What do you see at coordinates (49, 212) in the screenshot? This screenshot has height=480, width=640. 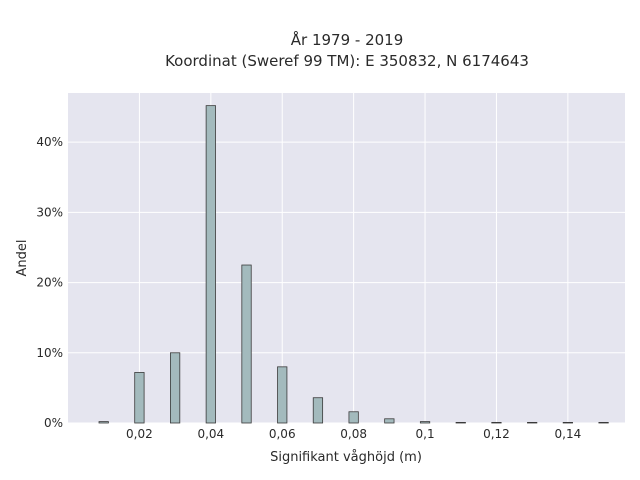 I see `y-tick-label: 30%` at bounding box center [49, 212].